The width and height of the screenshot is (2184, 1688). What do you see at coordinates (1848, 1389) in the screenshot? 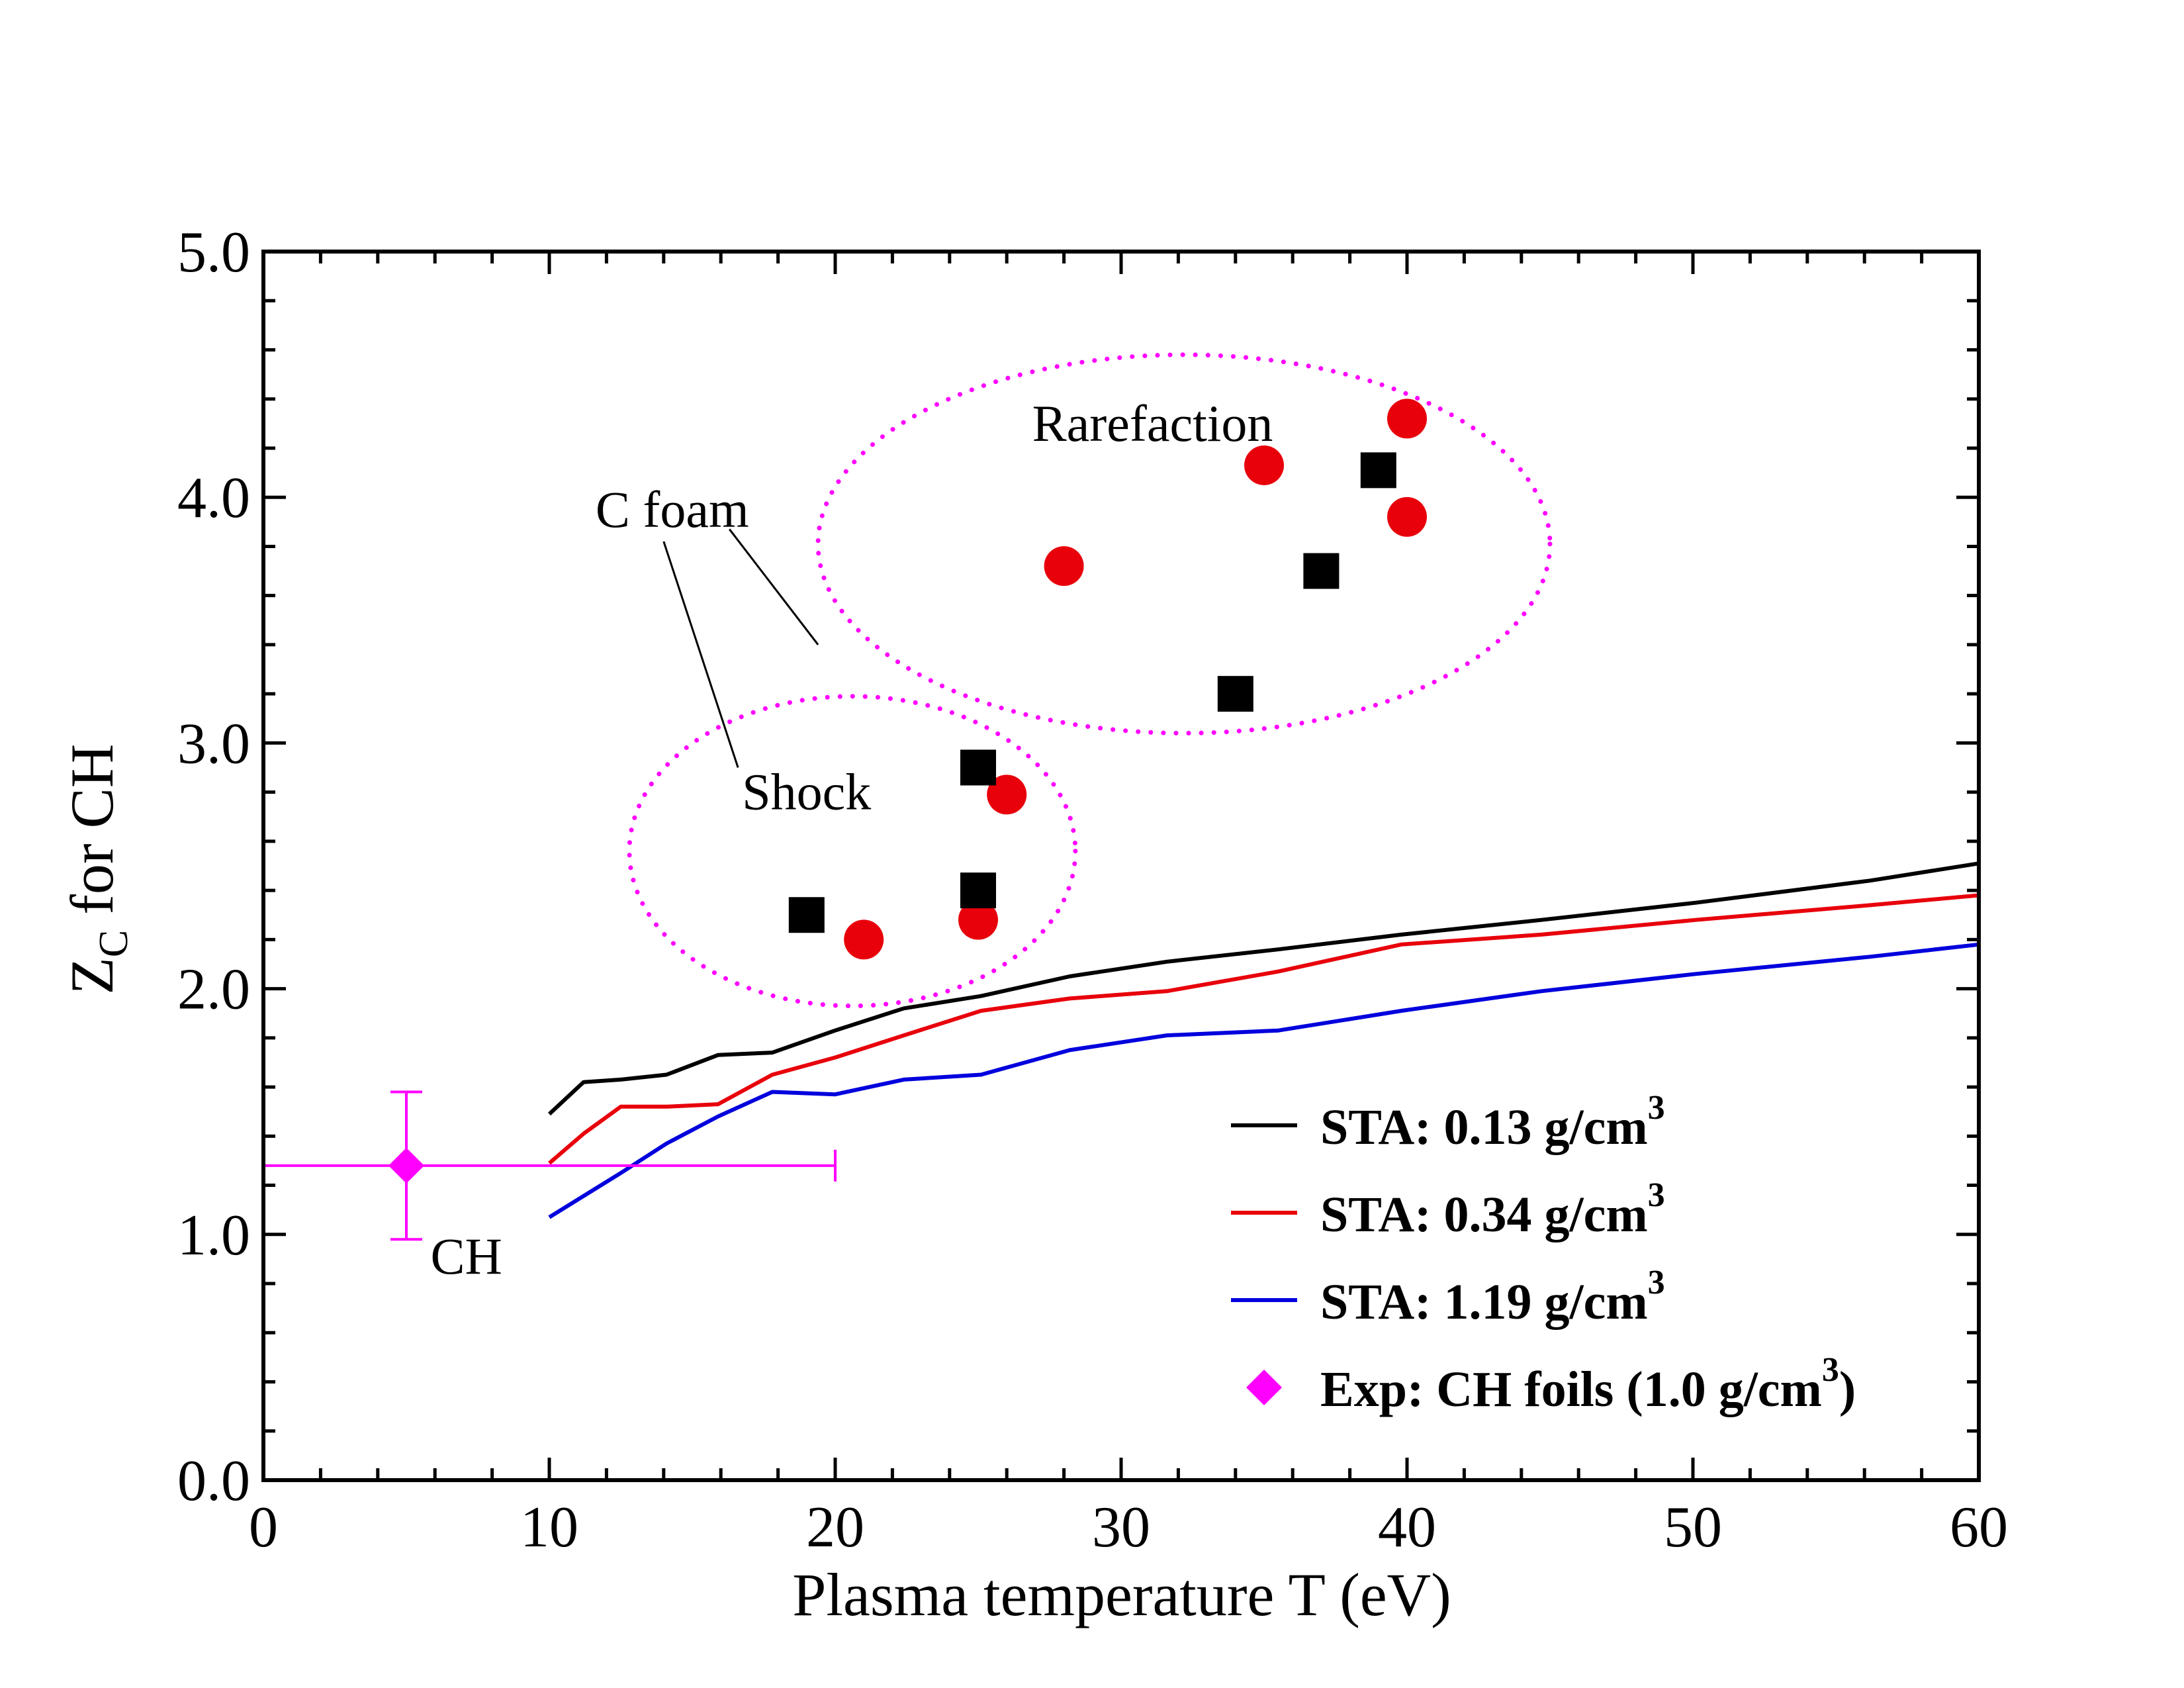
I see `legend-label-suffix: )` at bounding box center [1848, 1389].